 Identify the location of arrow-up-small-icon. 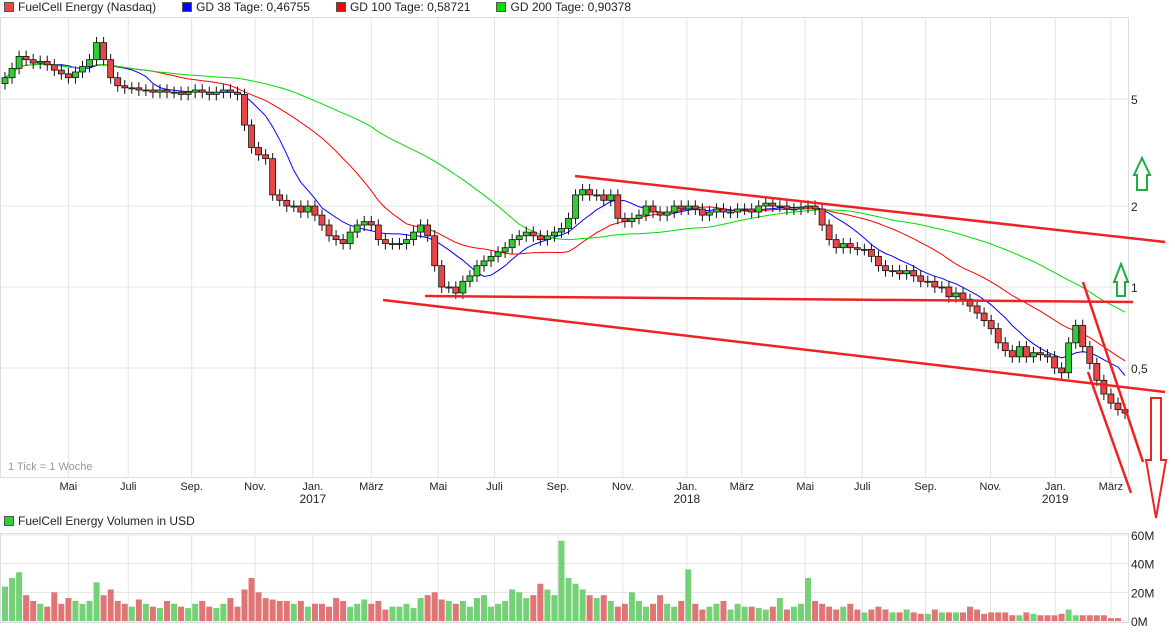
(1121, 279).